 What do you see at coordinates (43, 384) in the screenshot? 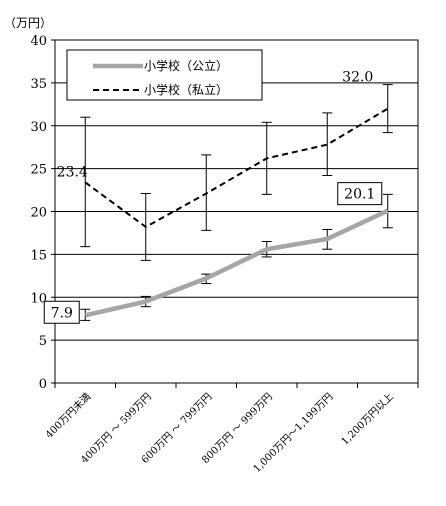
I see `y-tick-label: 0` at bounding box center [43, 384].